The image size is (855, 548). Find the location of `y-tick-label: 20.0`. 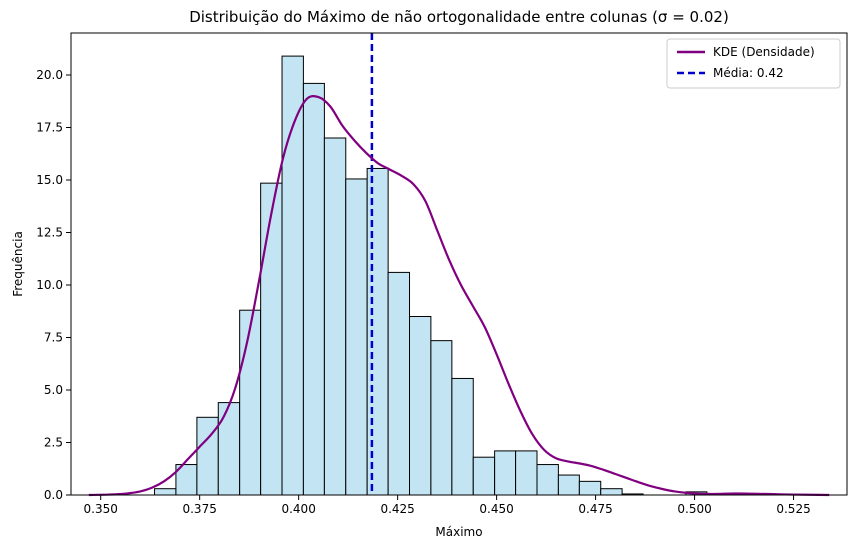

y-tick-label: 20.0 is located at coordinates (49, 75).